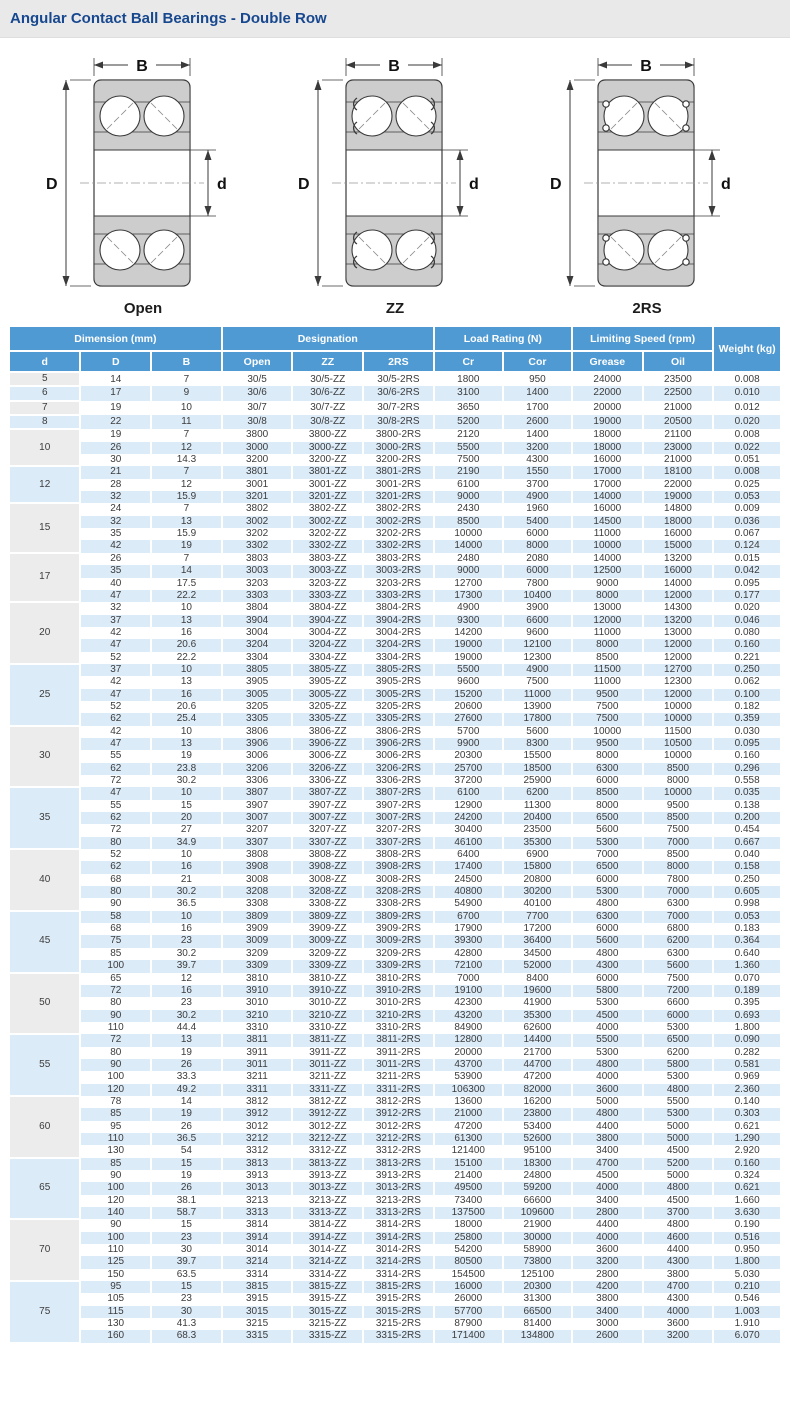  I want to click on cell-load-cr: 20300, so click(468, 756).